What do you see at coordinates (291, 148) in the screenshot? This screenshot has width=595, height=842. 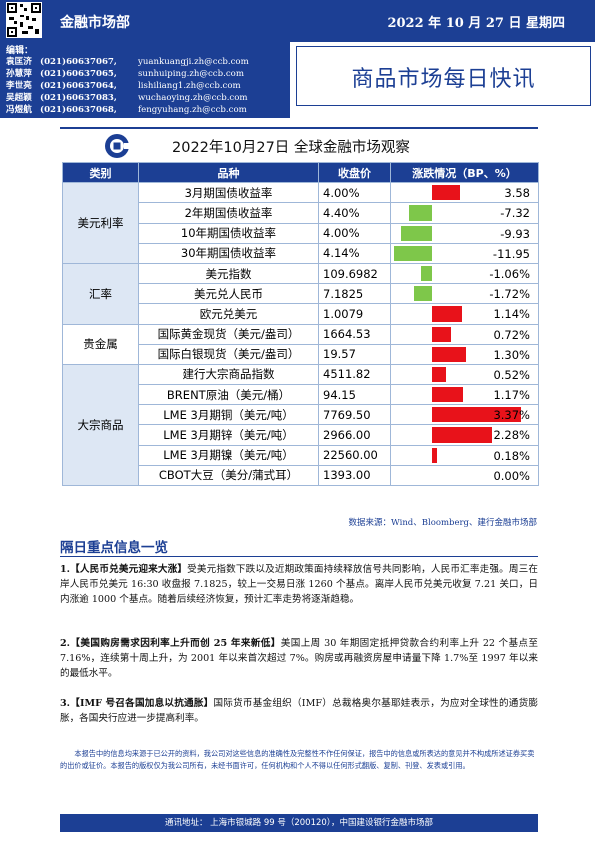 I see `section-title: 2022年10月27日 全球金融市场观察` at bounding box center [291, 148].